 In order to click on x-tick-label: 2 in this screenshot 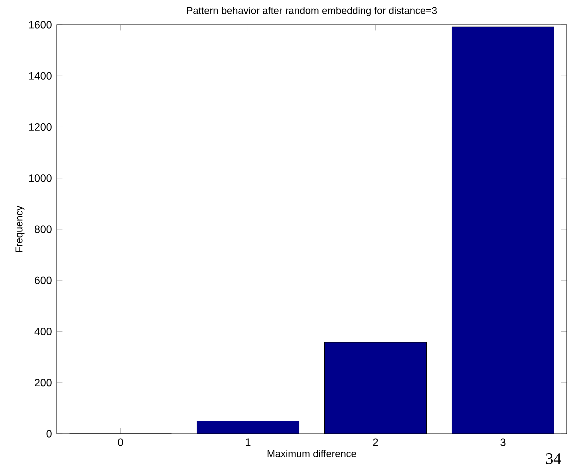, I will do `click(375, 442)`.